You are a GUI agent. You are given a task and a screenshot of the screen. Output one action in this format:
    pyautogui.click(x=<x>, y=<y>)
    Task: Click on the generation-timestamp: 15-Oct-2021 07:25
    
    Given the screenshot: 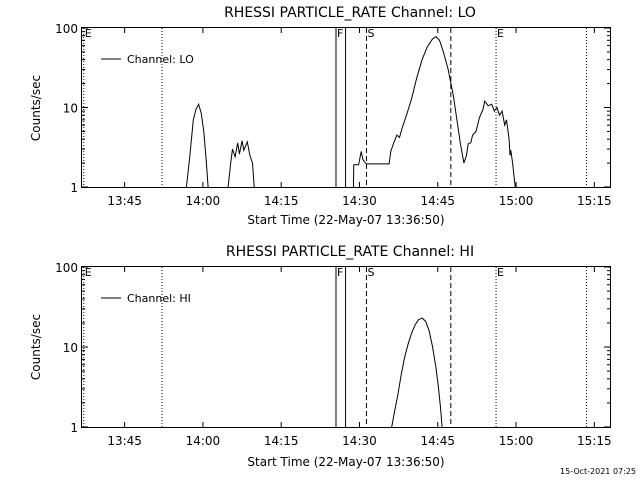 What is the action you would take?
    pyautogui.click(x=598, y=471)
    